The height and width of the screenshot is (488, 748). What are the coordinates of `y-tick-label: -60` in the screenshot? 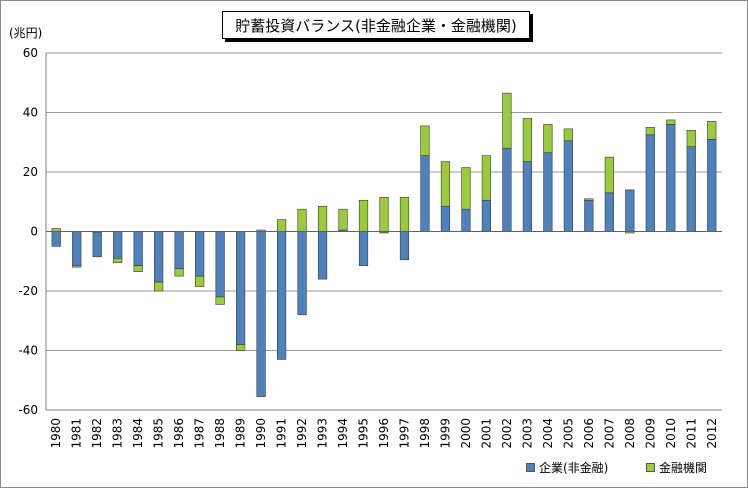 It's located at (28, 410).